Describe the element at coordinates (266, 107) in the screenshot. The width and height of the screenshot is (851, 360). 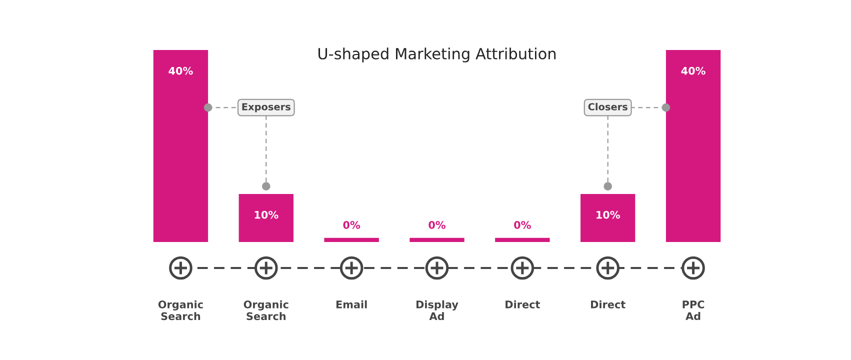
I see `annotation: Exposers` at that location.